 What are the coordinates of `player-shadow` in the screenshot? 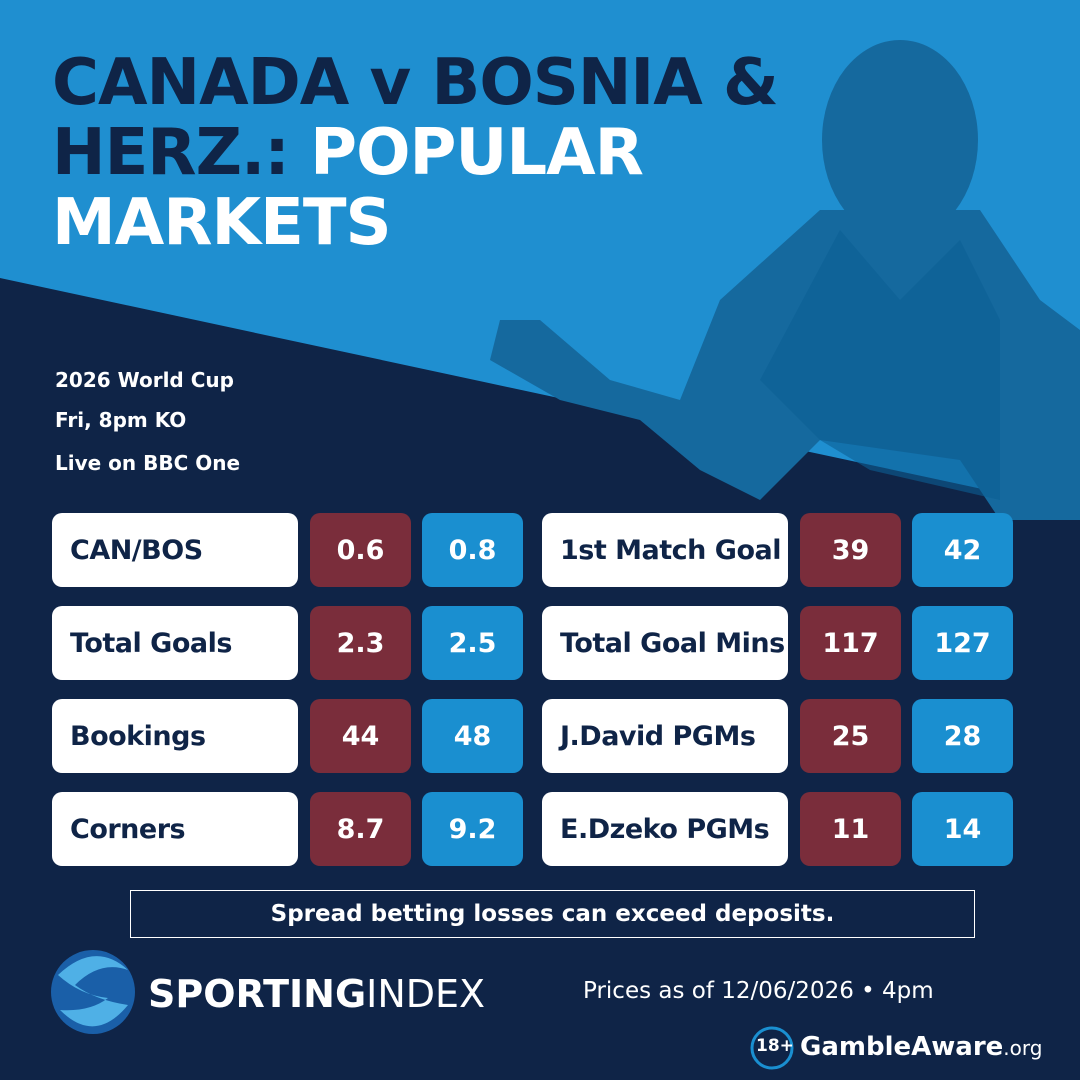 It's located at (880, 365).